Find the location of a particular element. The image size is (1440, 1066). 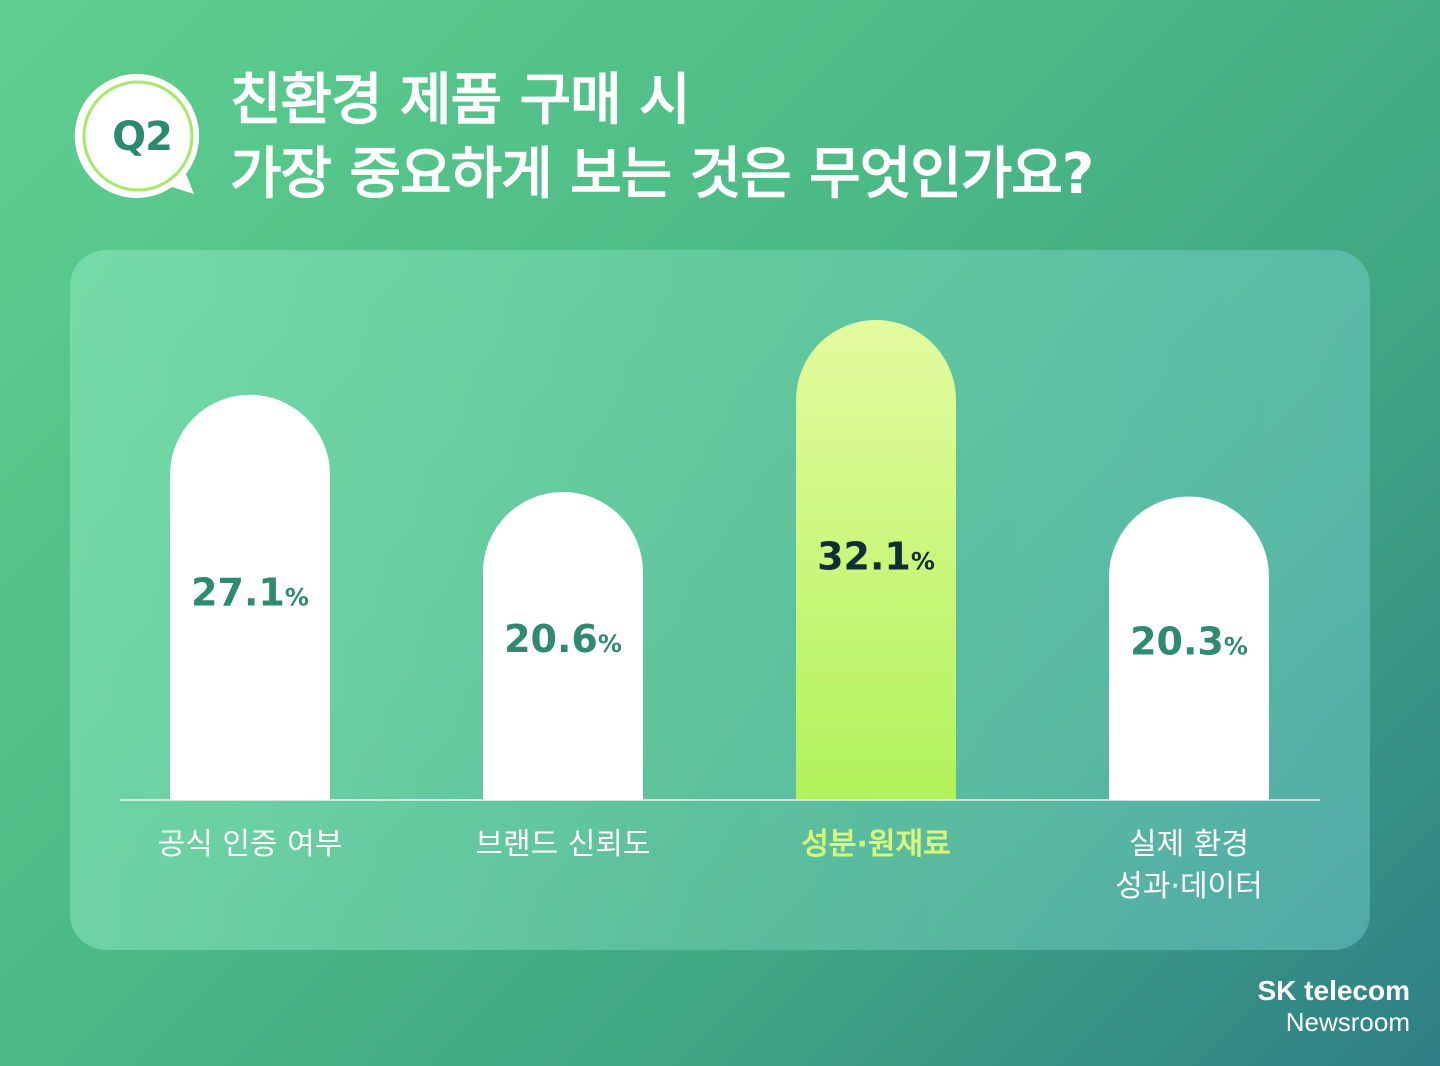

category-label-0: 공식 인증 여부 is located at coordinates (250, 844).